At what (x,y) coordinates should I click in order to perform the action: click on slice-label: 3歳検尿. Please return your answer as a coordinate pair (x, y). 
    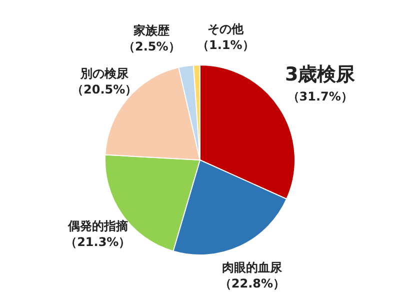
    Looking at the image, I should click on (320, 74).